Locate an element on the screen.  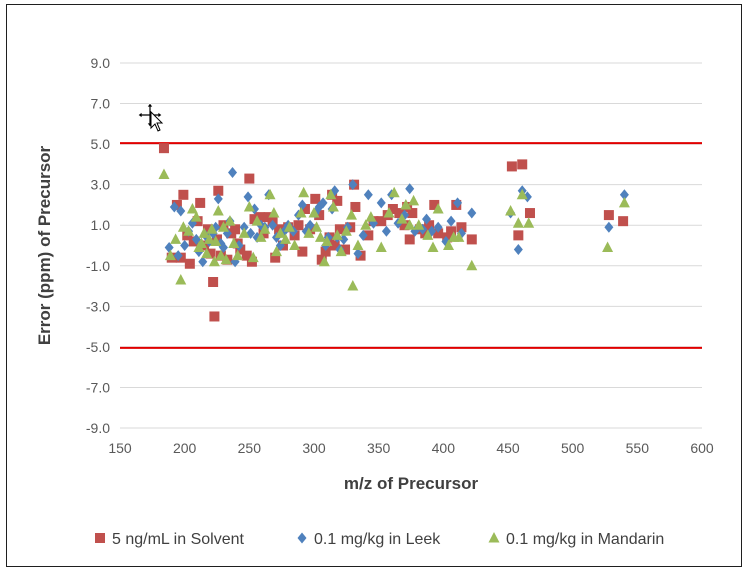
x-tick-label: 550 is located at coordinates (638, 448).